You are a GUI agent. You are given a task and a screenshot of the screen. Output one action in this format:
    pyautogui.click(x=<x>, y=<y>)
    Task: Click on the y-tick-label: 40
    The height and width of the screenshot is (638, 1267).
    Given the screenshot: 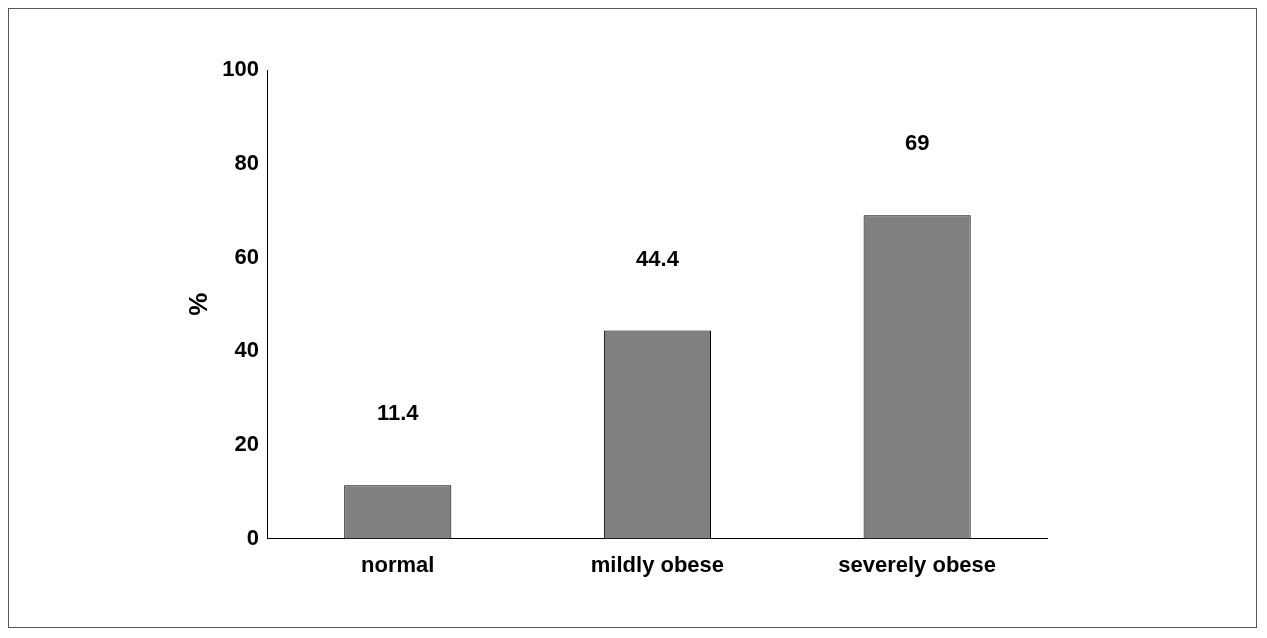 What is the action you would take?
    pyautogui.click(x=246, y=350)
    